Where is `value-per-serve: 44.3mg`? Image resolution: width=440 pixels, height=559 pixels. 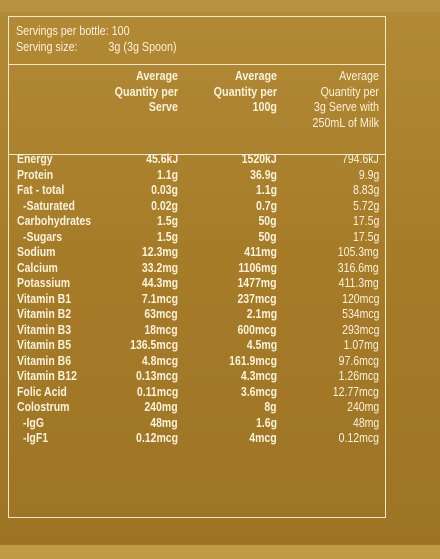
value-per-serve: 44.3mg is located at coordinates (159, 283).